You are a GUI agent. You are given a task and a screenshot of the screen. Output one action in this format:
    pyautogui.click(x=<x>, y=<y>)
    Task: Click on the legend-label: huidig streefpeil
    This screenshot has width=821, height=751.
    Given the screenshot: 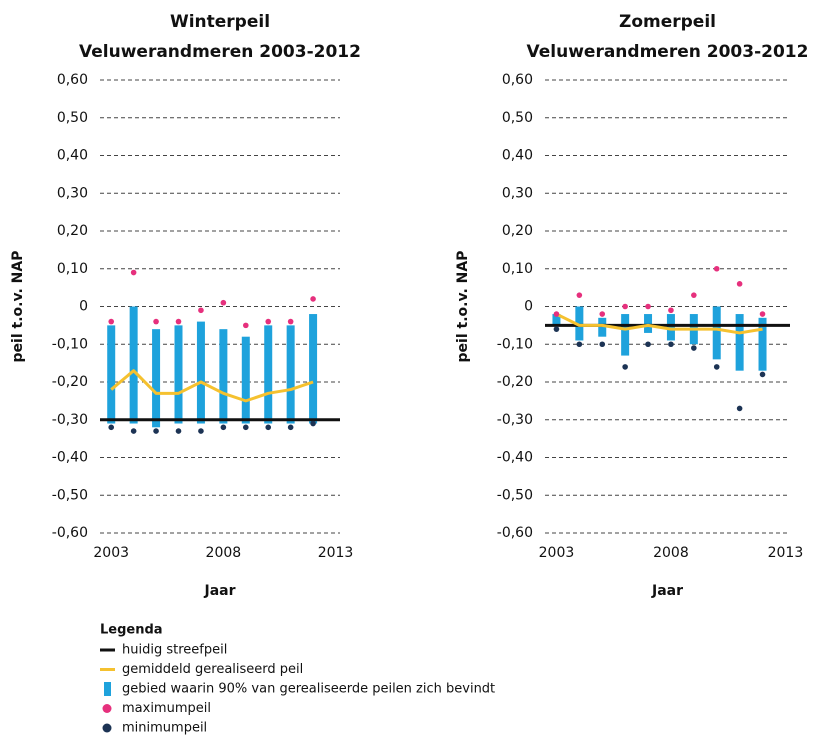 What is the action you would take?
    pyautogui.click(x=174, y=650)
    